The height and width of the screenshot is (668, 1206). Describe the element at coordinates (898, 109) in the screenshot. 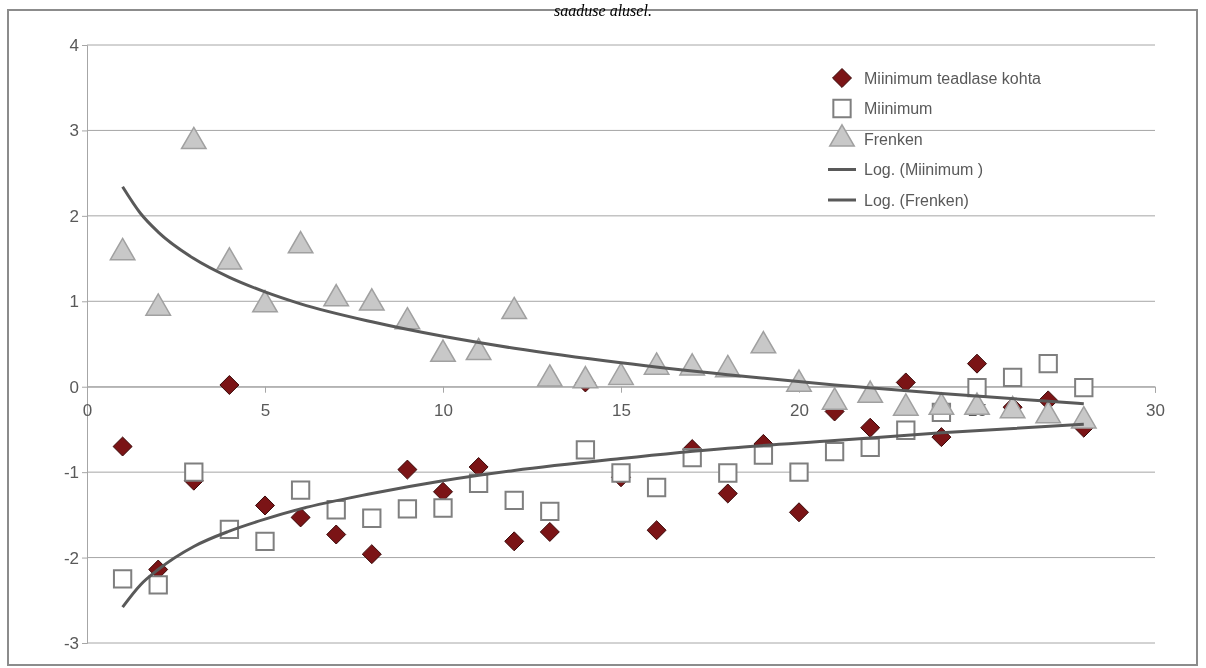

I see `legend-label: Miinimum` at that location.